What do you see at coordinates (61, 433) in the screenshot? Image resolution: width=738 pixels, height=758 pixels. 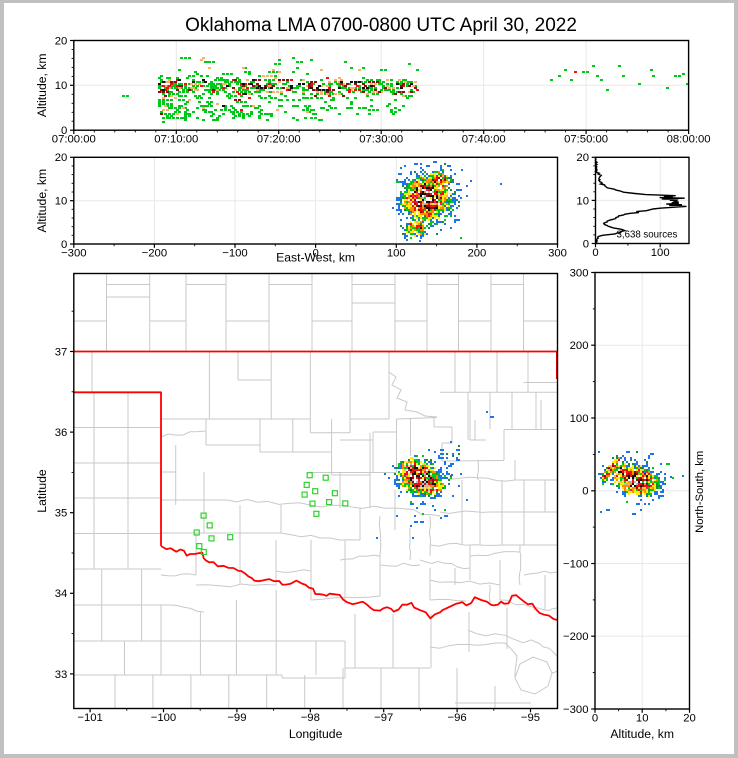 I see `svg-text: 36` at bounding box center [61, 433].